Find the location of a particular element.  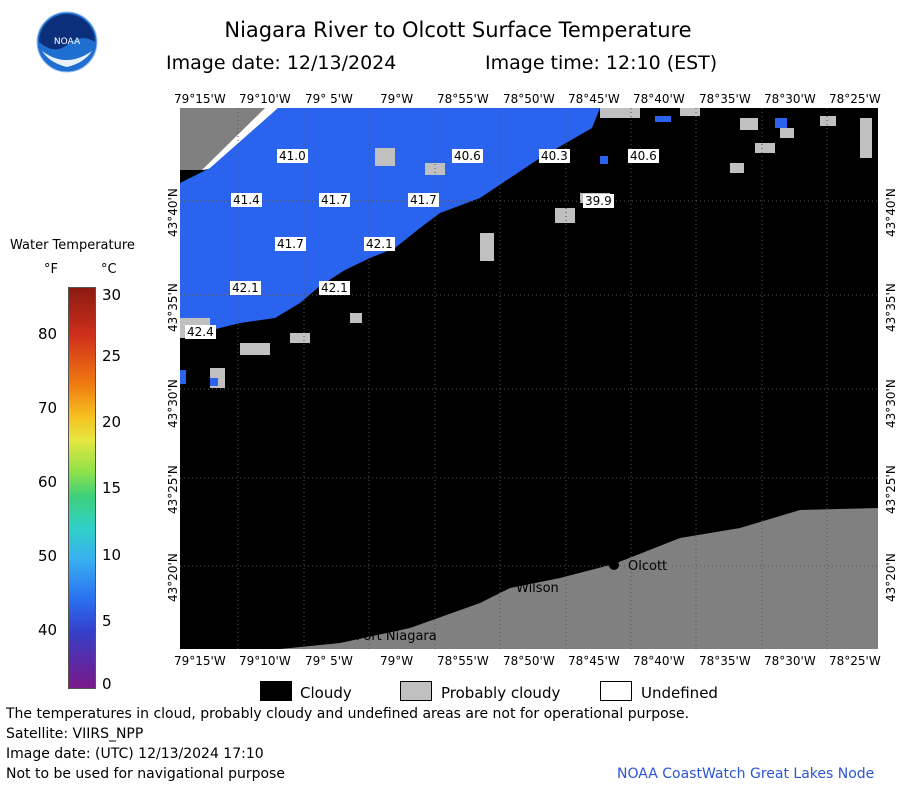

temperature-label: 39.9 is located at coordinates (598, 201).